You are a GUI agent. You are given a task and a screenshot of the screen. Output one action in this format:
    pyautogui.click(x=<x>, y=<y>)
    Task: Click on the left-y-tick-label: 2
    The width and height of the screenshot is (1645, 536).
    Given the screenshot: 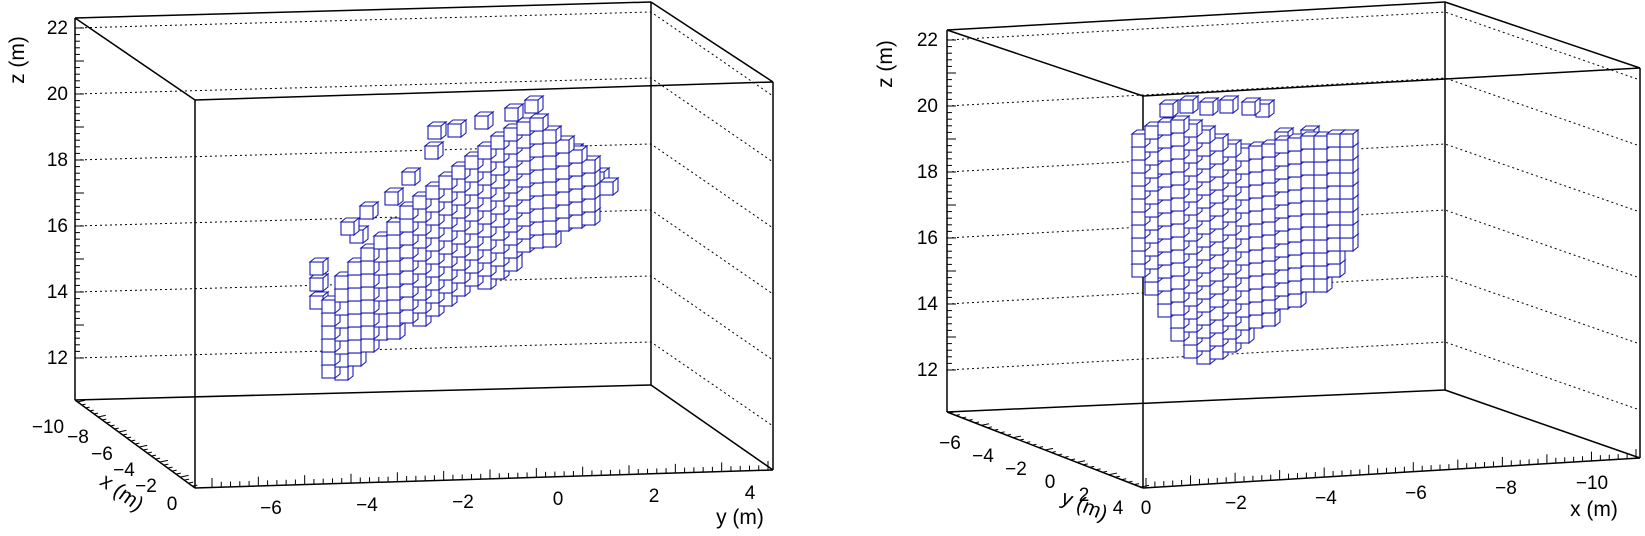 What is the action you would take?
    pyautogui.click(x=654, y=496)
    